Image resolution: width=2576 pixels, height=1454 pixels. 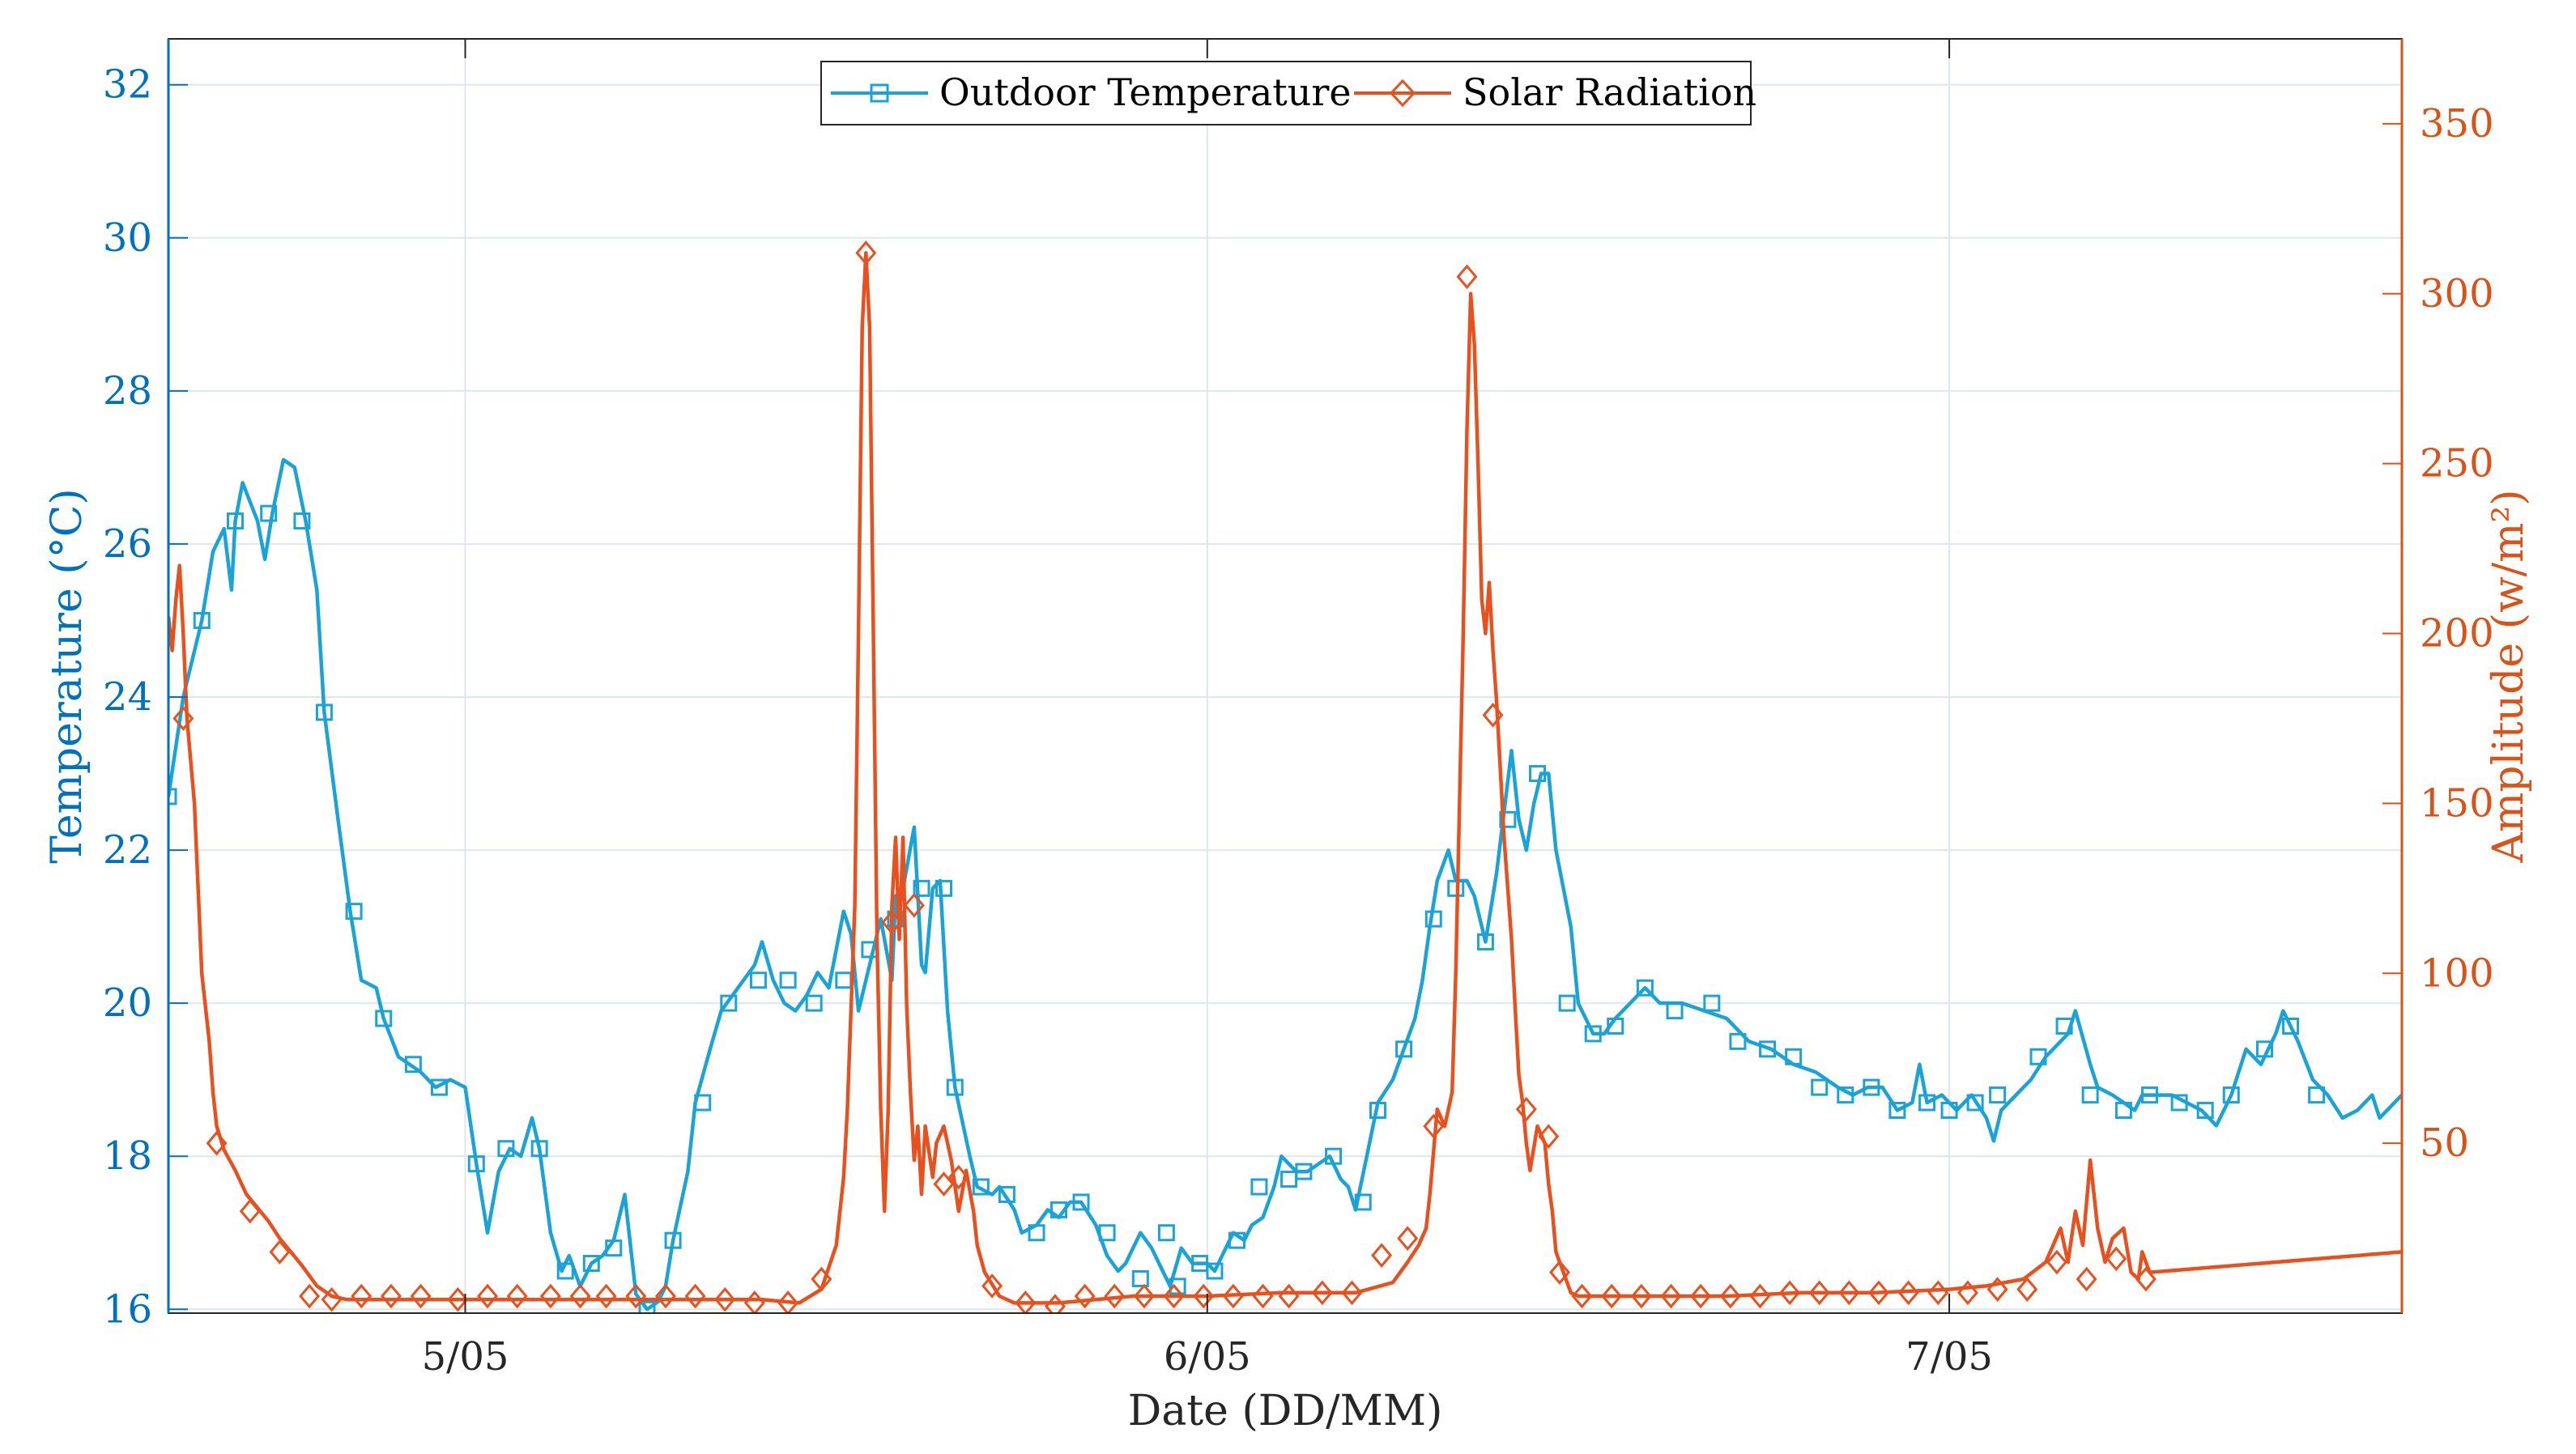 What do you see at coordinates (2457, 464) in the screenshot?
I see `right-y-tick-label-4: 250` at bounding box center [2457, 464].